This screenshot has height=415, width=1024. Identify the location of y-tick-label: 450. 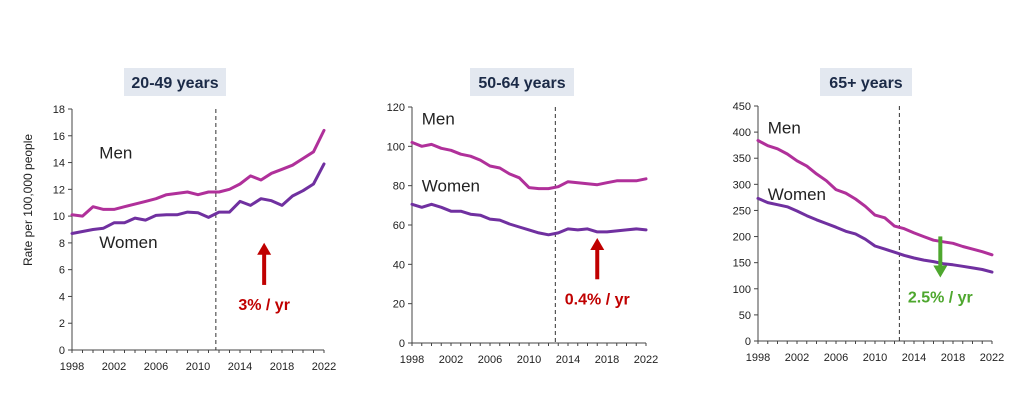
(742, 107).